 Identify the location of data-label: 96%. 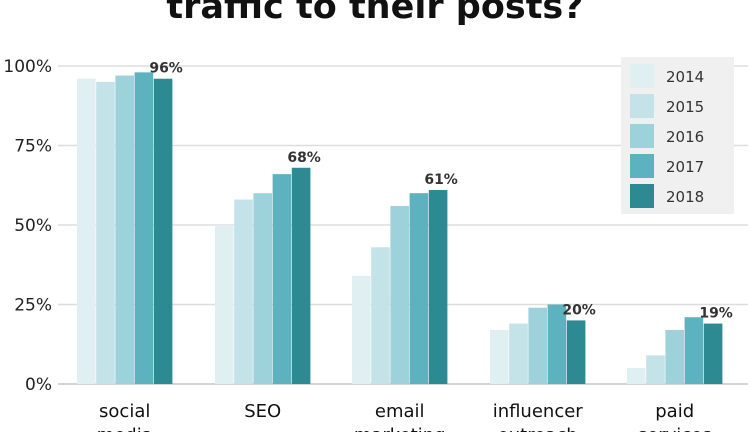
(166, 69).